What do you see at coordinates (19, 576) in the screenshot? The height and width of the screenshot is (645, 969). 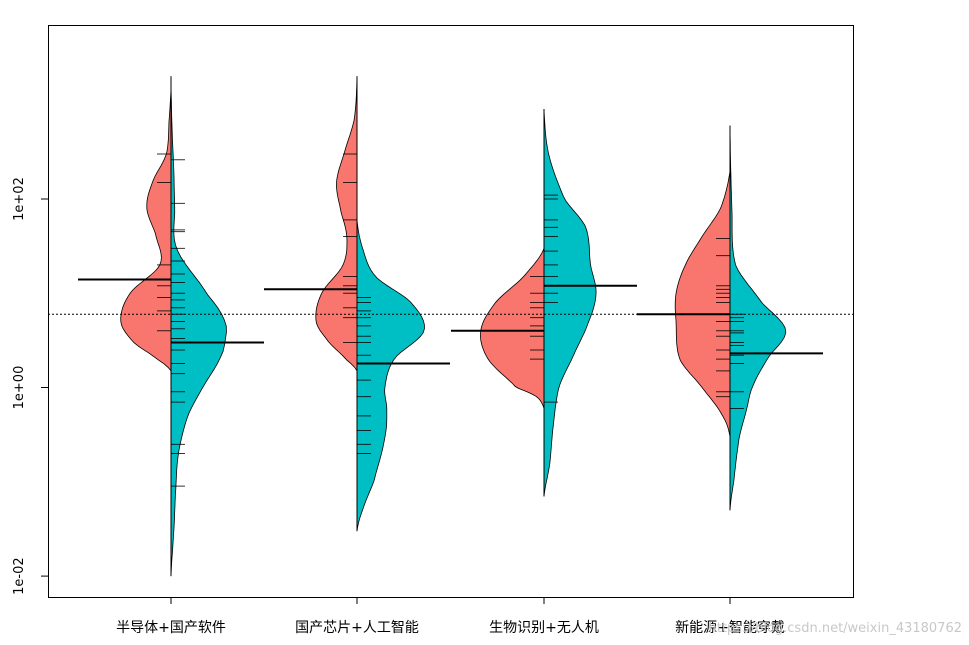 I see `y-tick-label: 1e-02` at bounding box center [19, 576].